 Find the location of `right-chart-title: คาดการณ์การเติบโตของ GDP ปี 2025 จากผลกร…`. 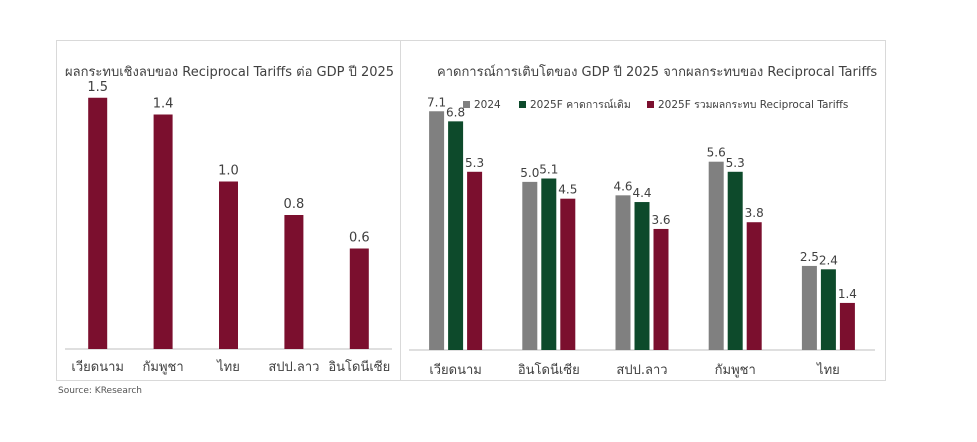

right-chart-title: คาดการณ์การเติบโตของ GDP ปี 2025 จากผลกร… is located at coordinates (657, 72).